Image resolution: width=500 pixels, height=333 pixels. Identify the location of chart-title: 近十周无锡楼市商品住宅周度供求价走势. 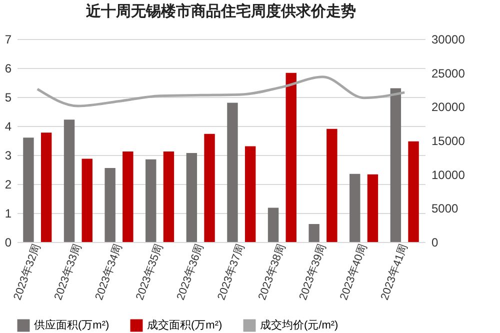
(220, 11).